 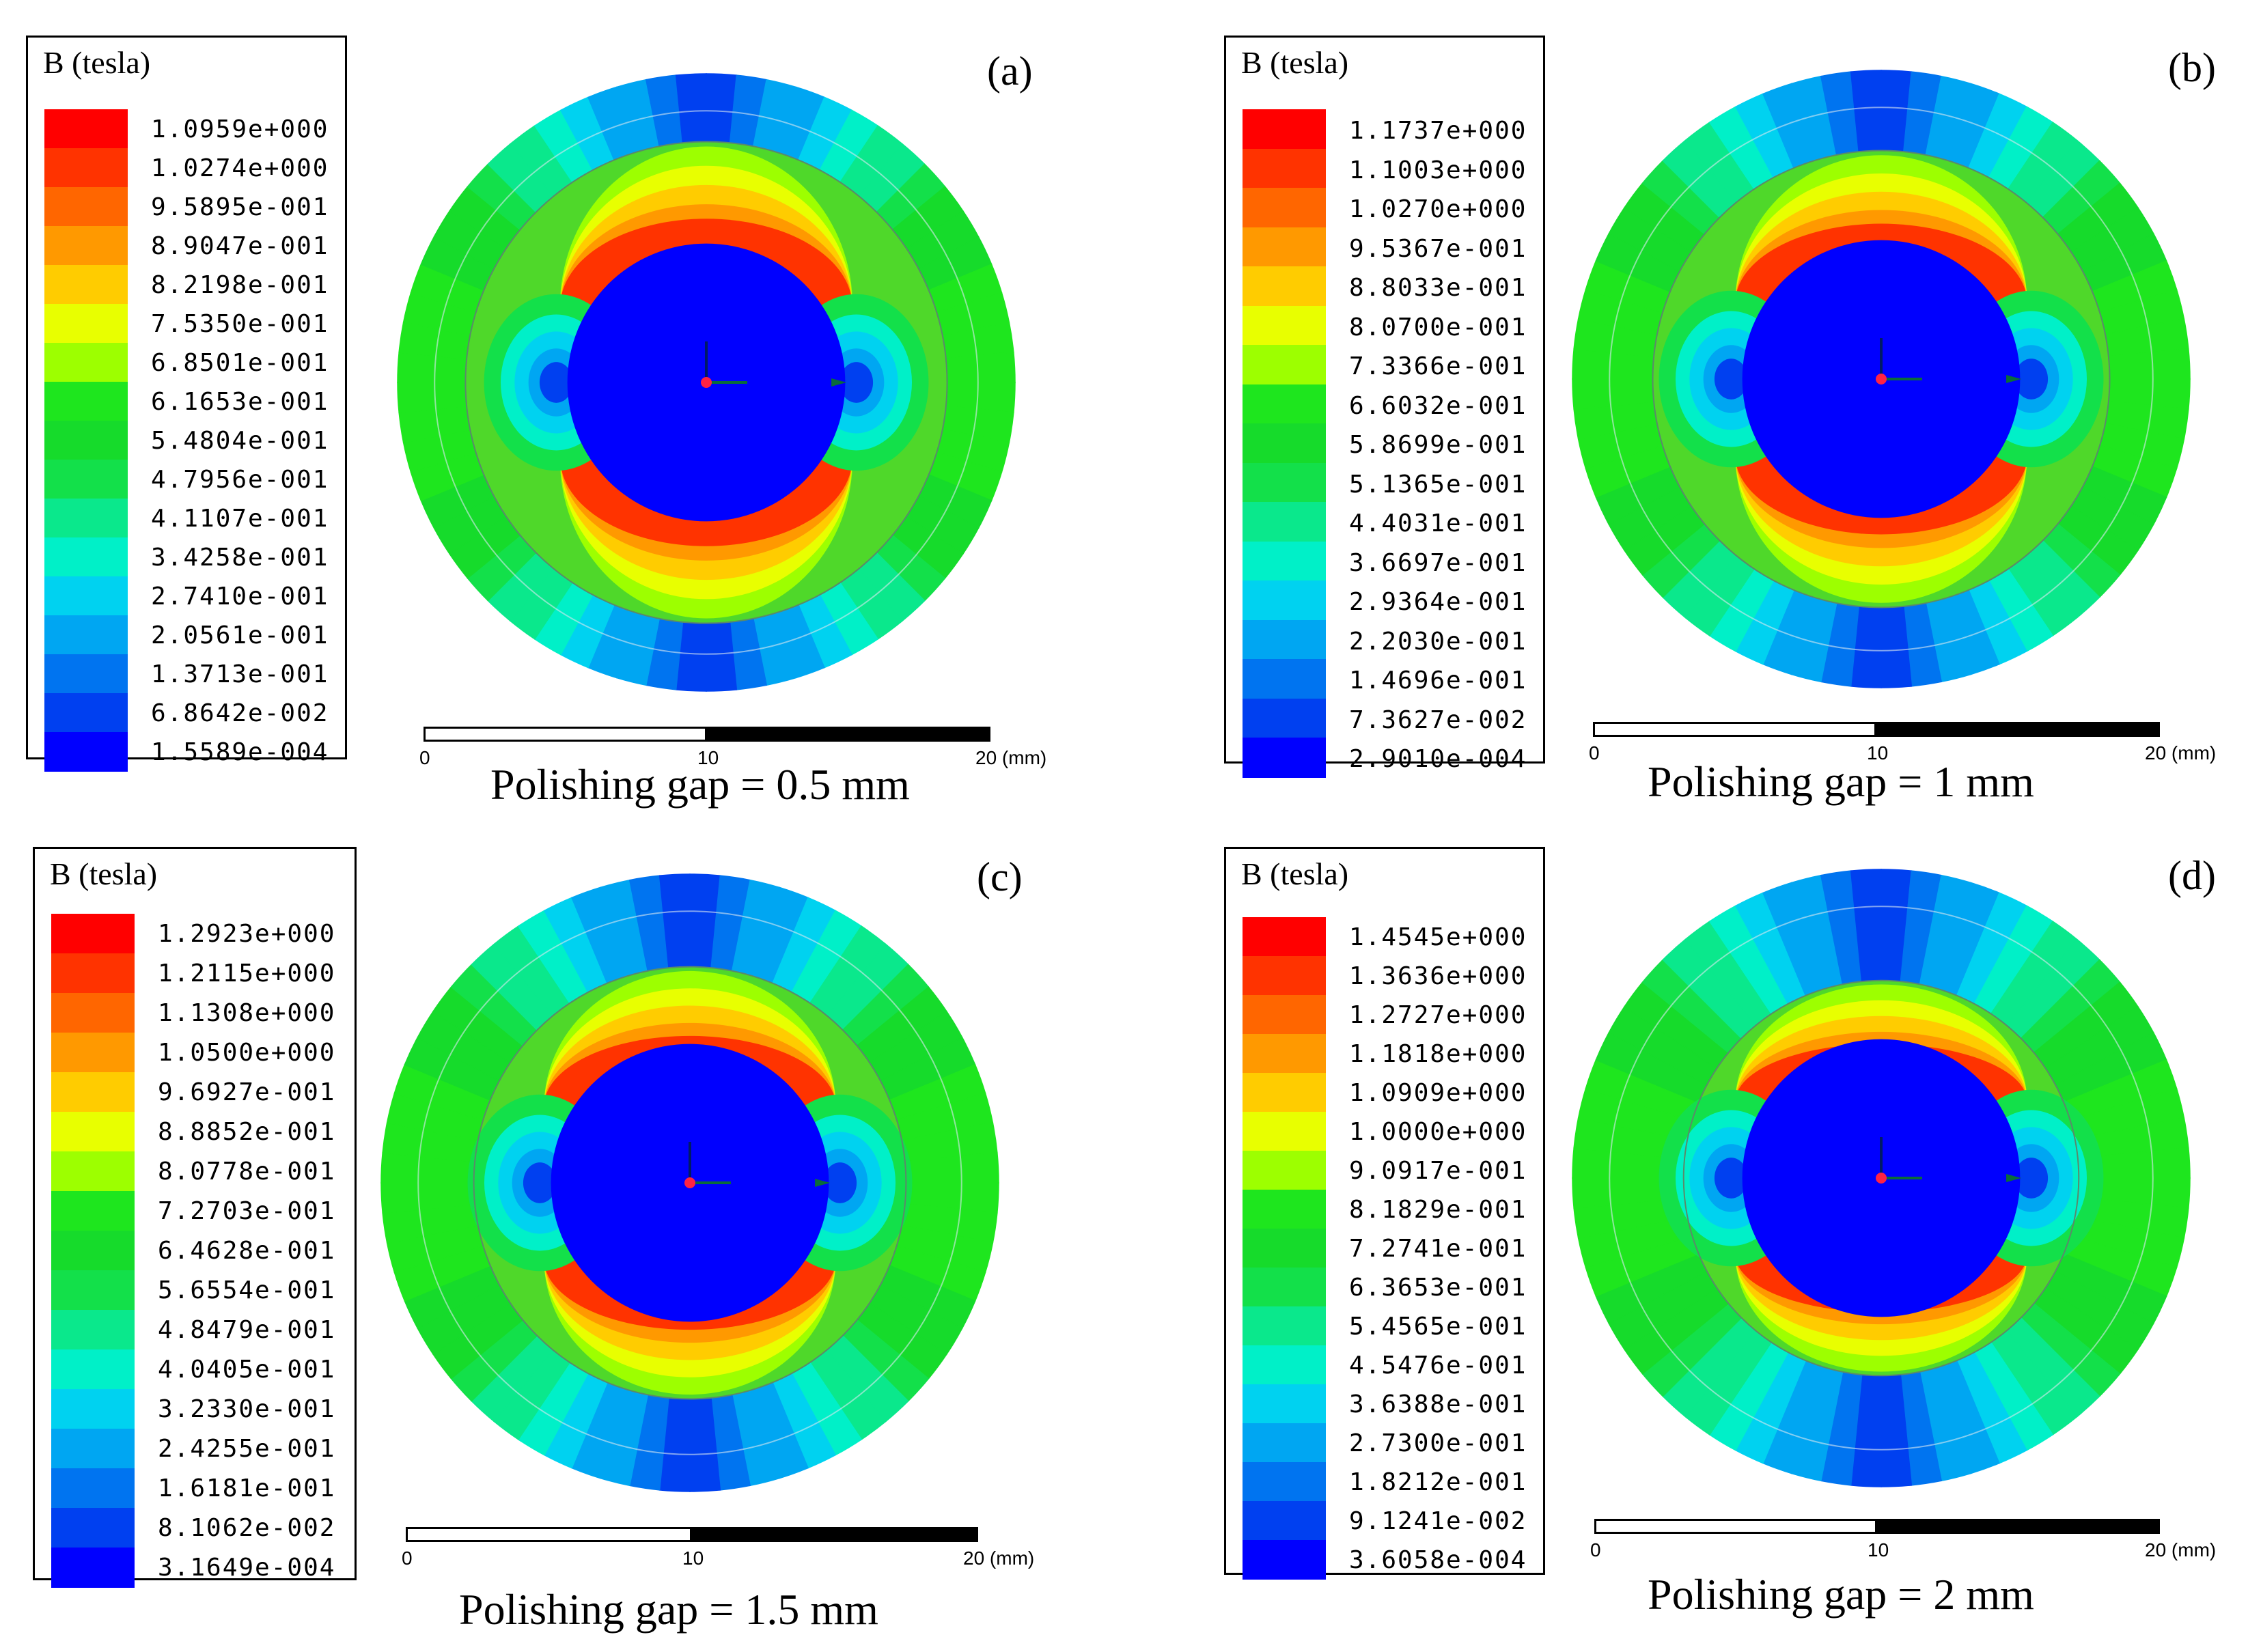 I want to click on legend-tick-label: 9.6927e-001, so click(x=247, y=1092).